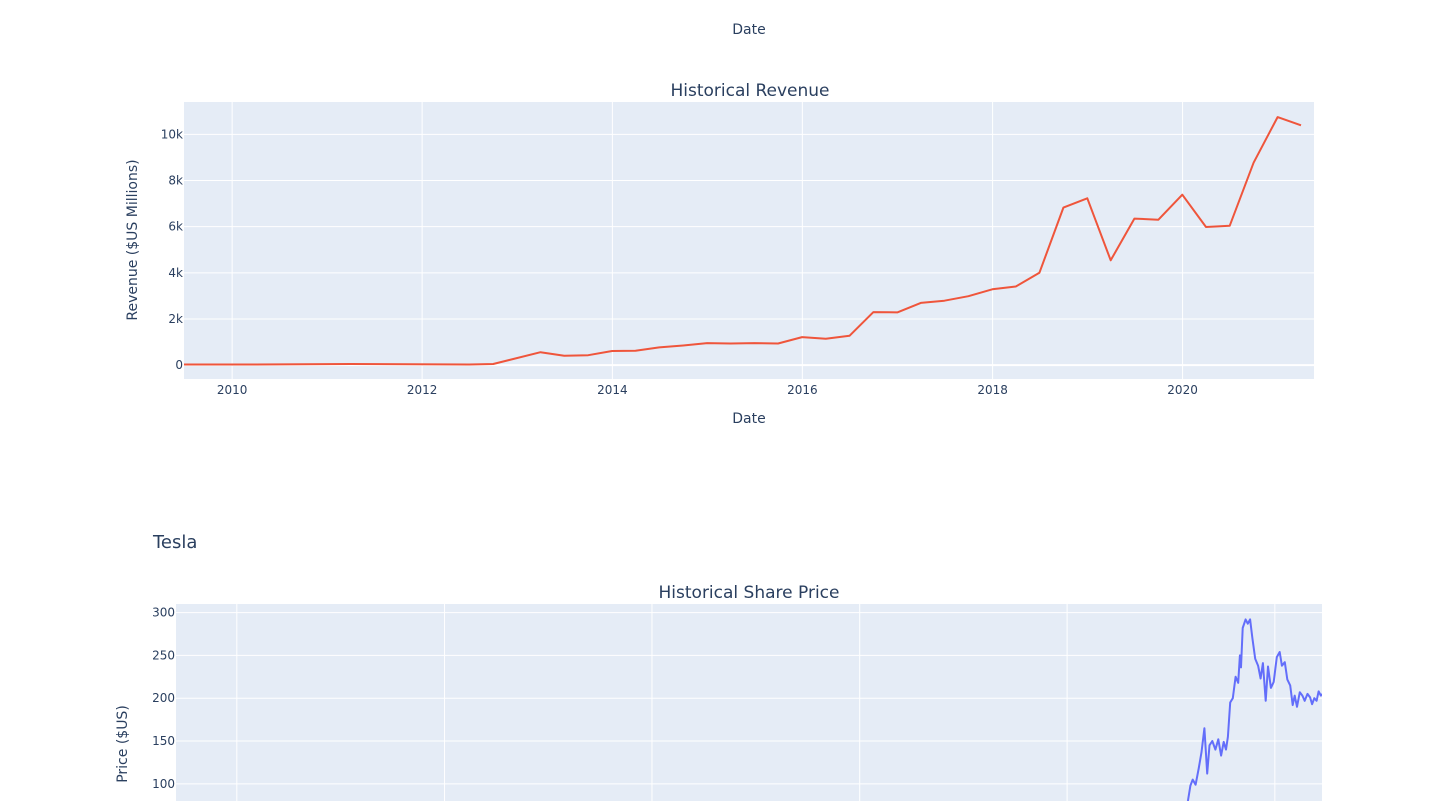 The image size is (1437, 801). Describe the element at coordinates (172, 134) in the screenshot. I see `y-tick-label: 10k` at that location.